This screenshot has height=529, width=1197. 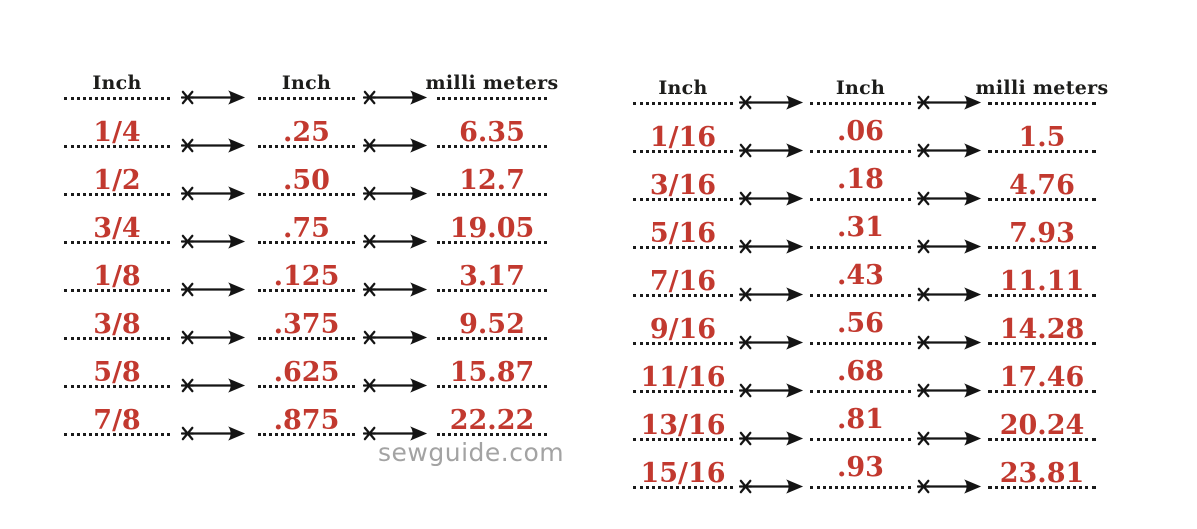 What do you see at coordinates (683, 417) in the screenshot?
I see `inch-fraction-value: 13/16` at bounding box center [683, 417].